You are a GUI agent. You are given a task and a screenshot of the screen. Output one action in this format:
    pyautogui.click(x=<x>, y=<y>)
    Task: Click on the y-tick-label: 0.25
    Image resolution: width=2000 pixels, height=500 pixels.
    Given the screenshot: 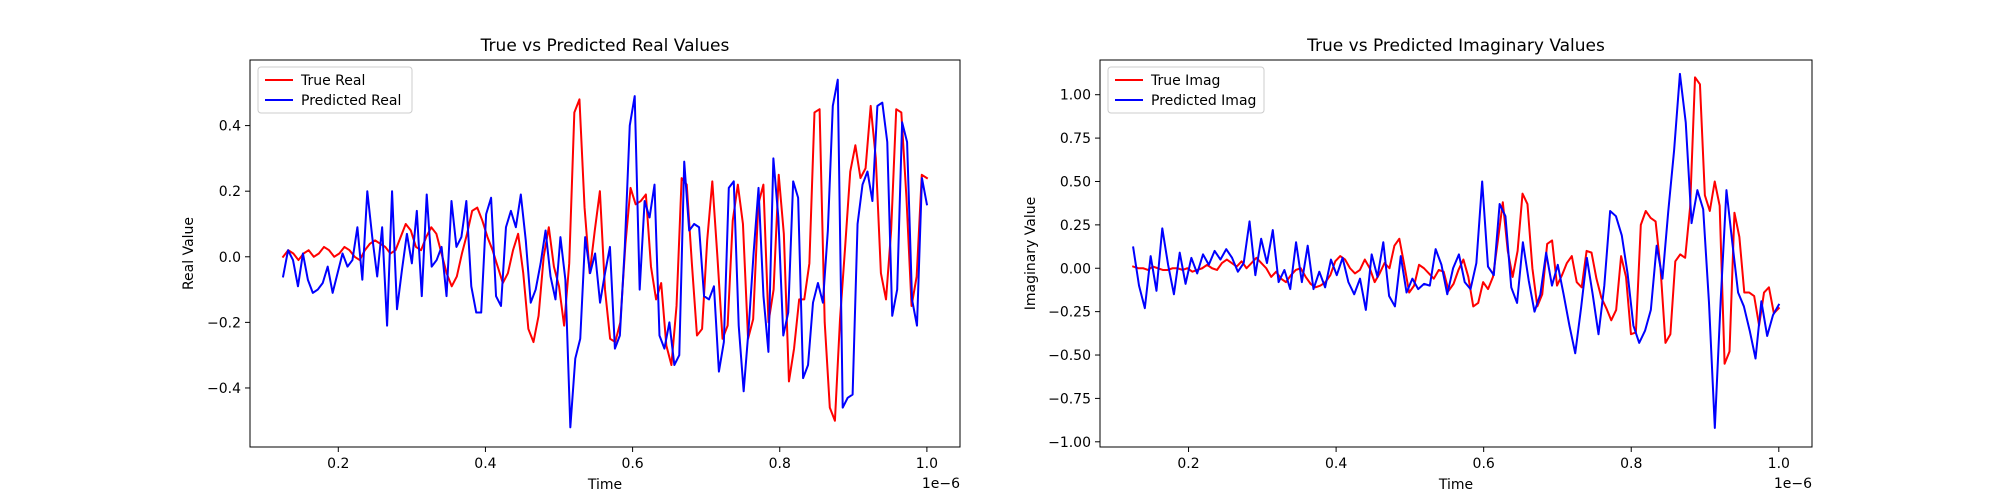 What is the action you would take?
    pyautogui.click(x=1075, y=226)
    